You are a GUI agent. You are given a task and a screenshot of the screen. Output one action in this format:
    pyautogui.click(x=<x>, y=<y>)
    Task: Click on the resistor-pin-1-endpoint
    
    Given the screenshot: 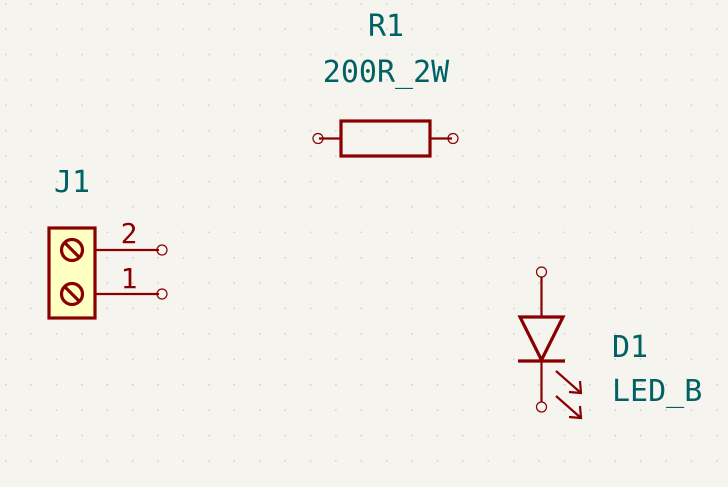 What is the action you would take?
    pyautogui.click(x=318, y=138)
    